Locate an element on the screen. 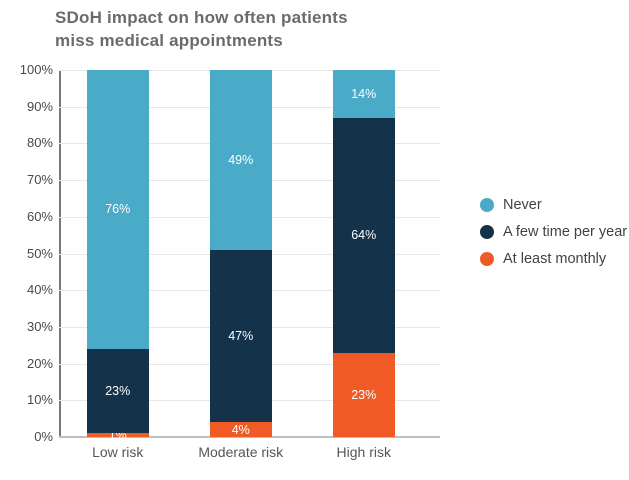  y-tick-label: 10% is located at coordinates (39, 400).